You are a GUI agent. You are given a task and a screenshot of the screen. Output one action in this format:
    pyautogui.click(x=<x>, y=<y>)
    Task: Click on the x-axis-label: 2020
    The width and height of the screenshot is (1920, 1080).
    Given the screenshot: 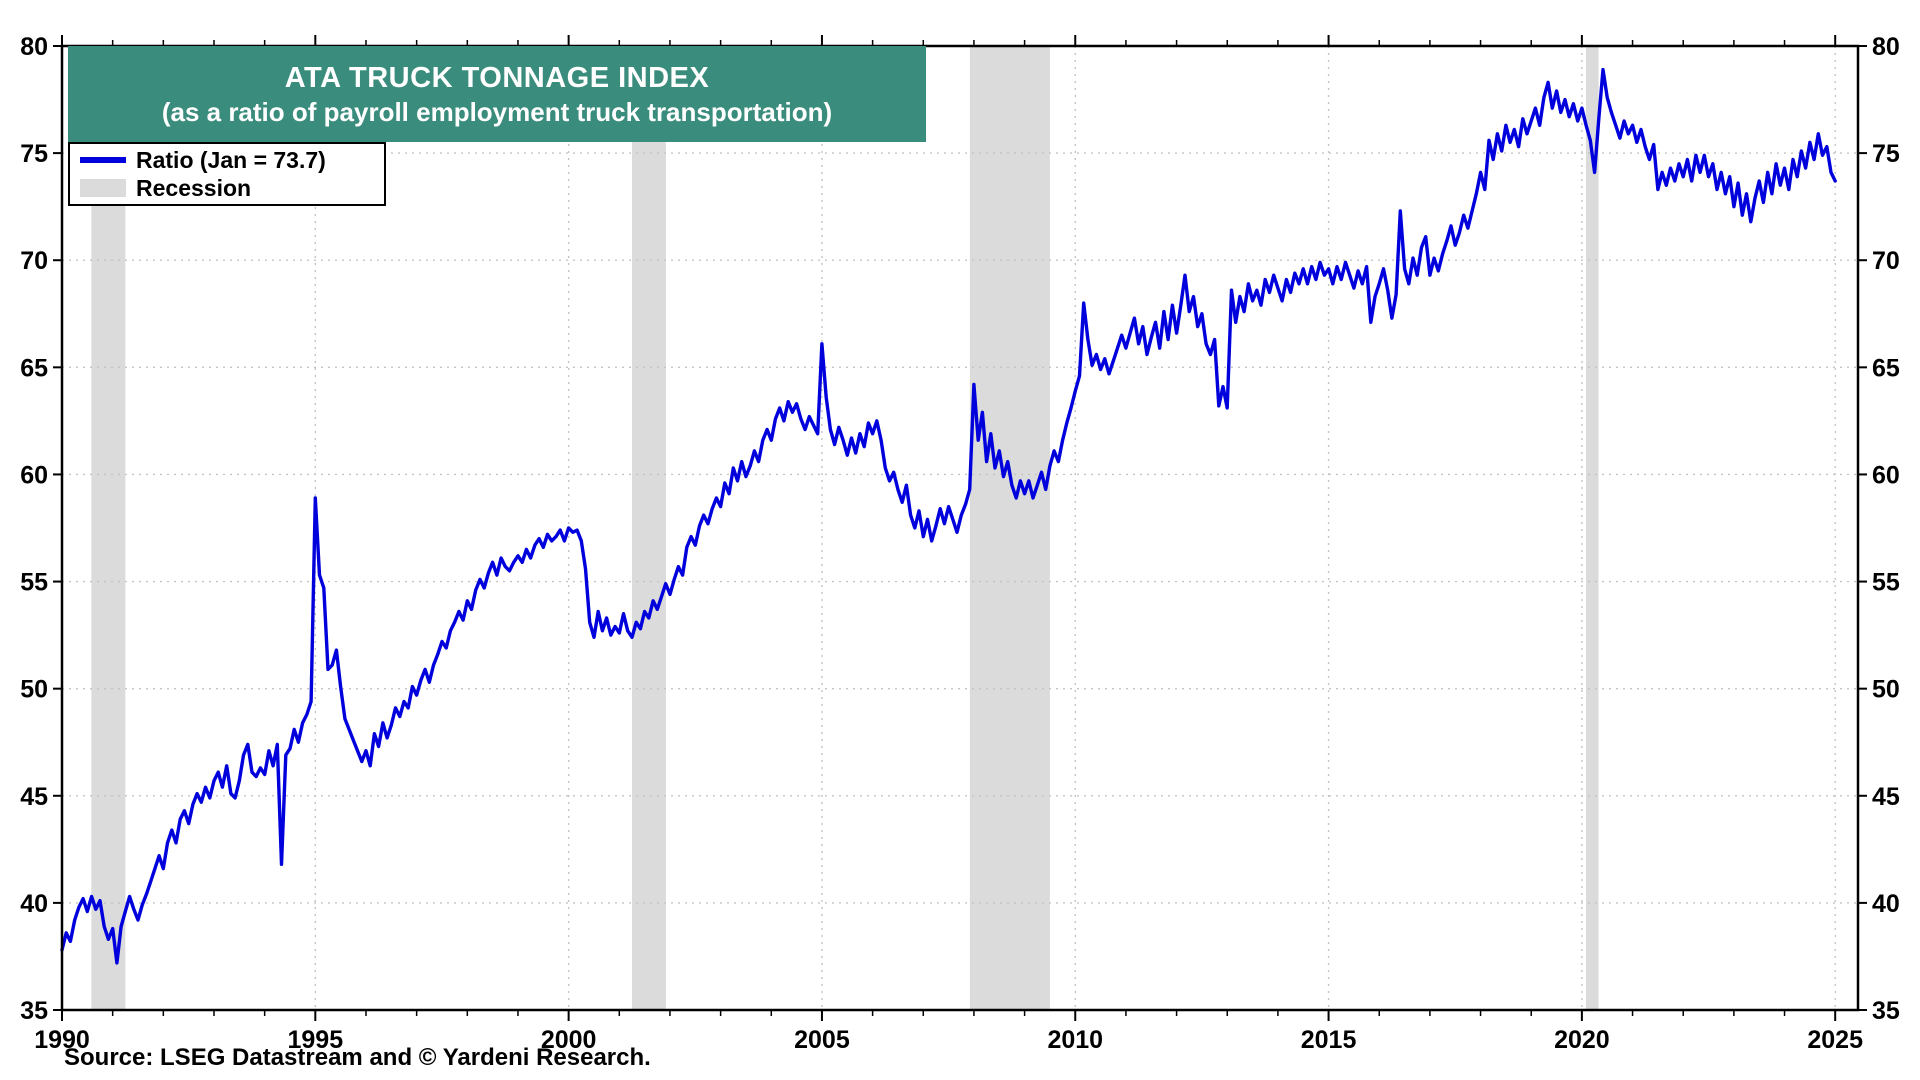 What is the action you would take?
    pyautogui.click(x=1582, y=1040)
    